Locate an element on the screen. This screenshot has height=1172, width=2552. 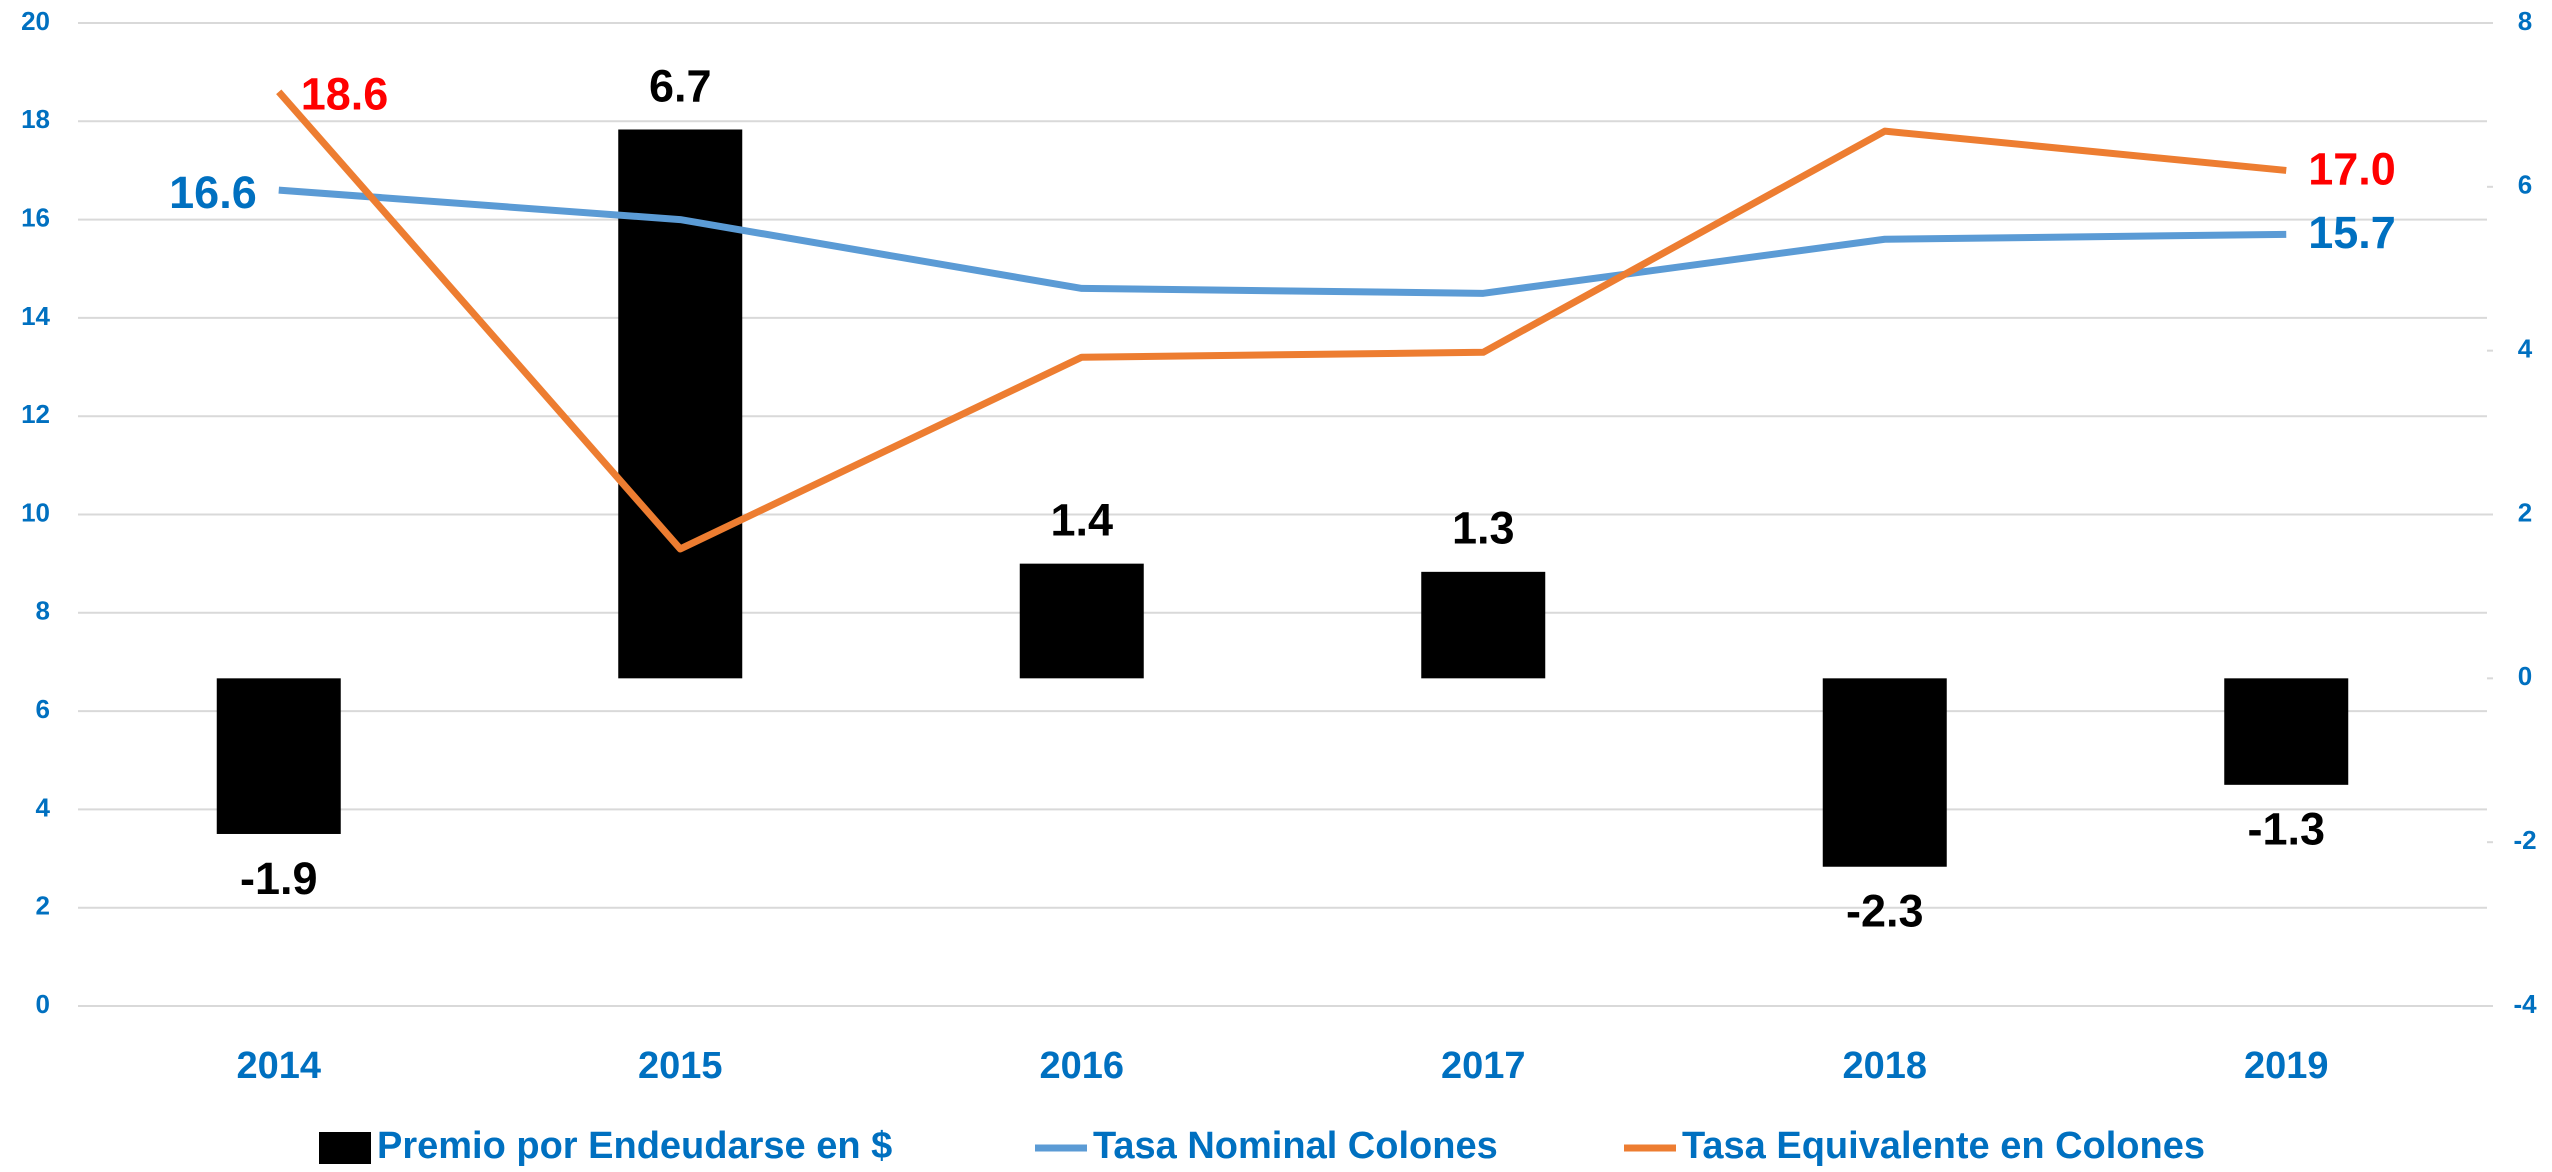
y2-tick-label: -2 is located at coordinates (2524, 840).